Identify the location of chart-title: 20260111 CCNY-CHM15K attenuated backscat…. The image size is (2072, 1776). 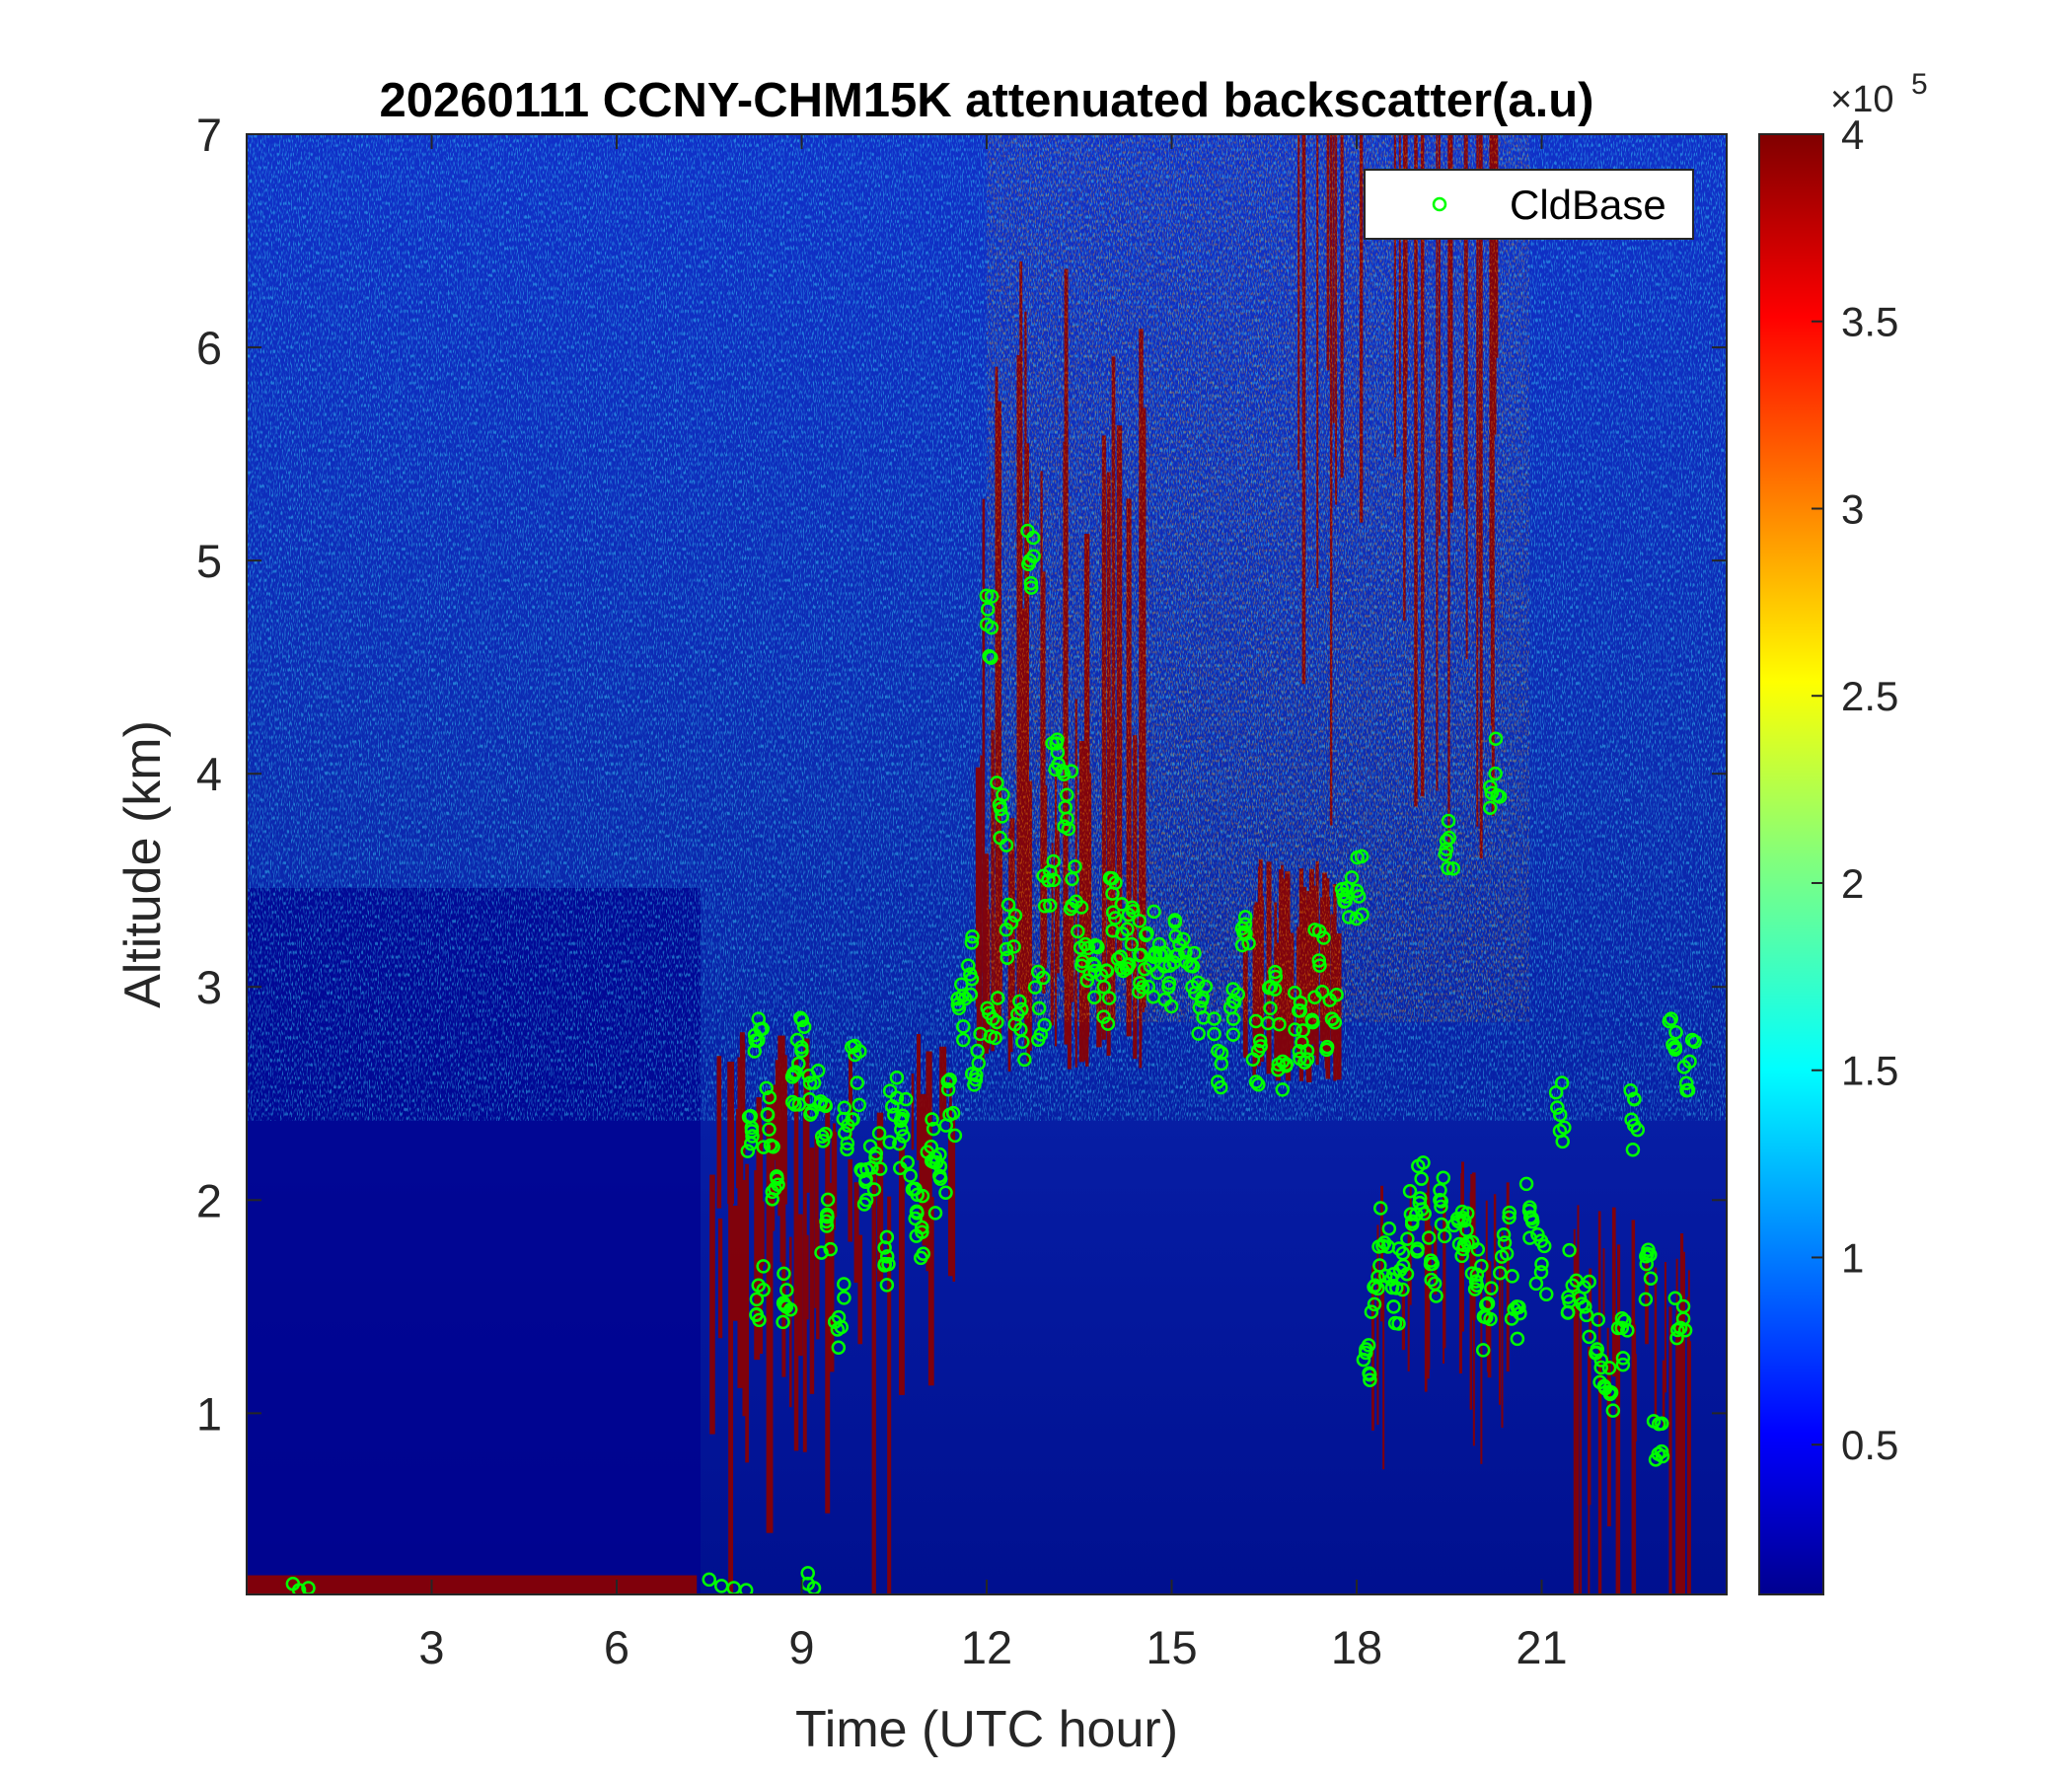
(987, 100).